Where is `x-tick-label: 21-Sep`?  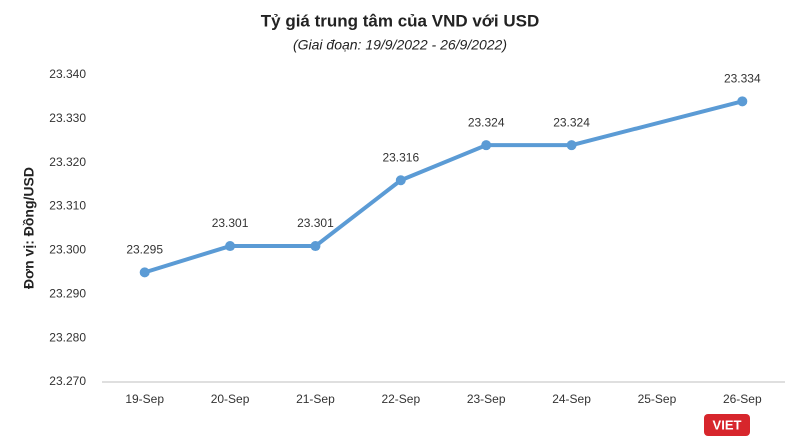
x-tick-label: 21-Sep is located at coordinates (315, 399).